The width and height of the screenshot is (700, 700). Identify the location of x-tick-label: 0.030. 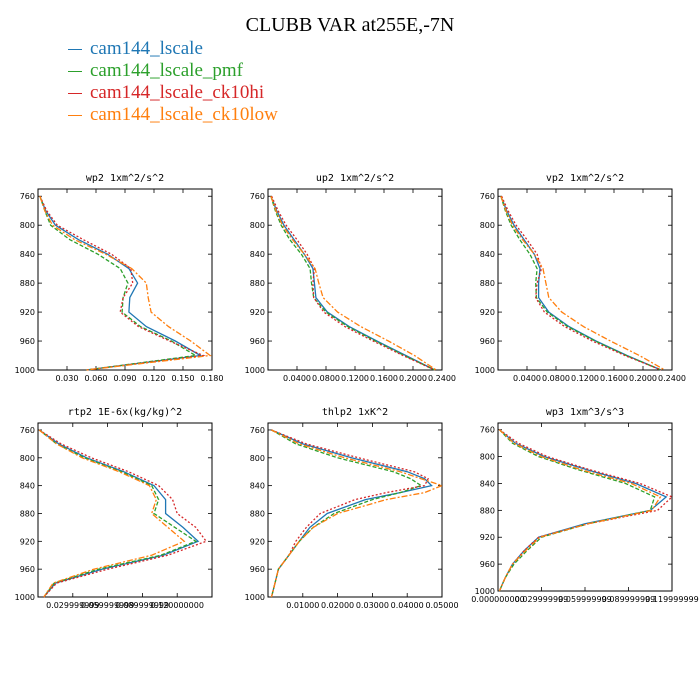
(67, 378).